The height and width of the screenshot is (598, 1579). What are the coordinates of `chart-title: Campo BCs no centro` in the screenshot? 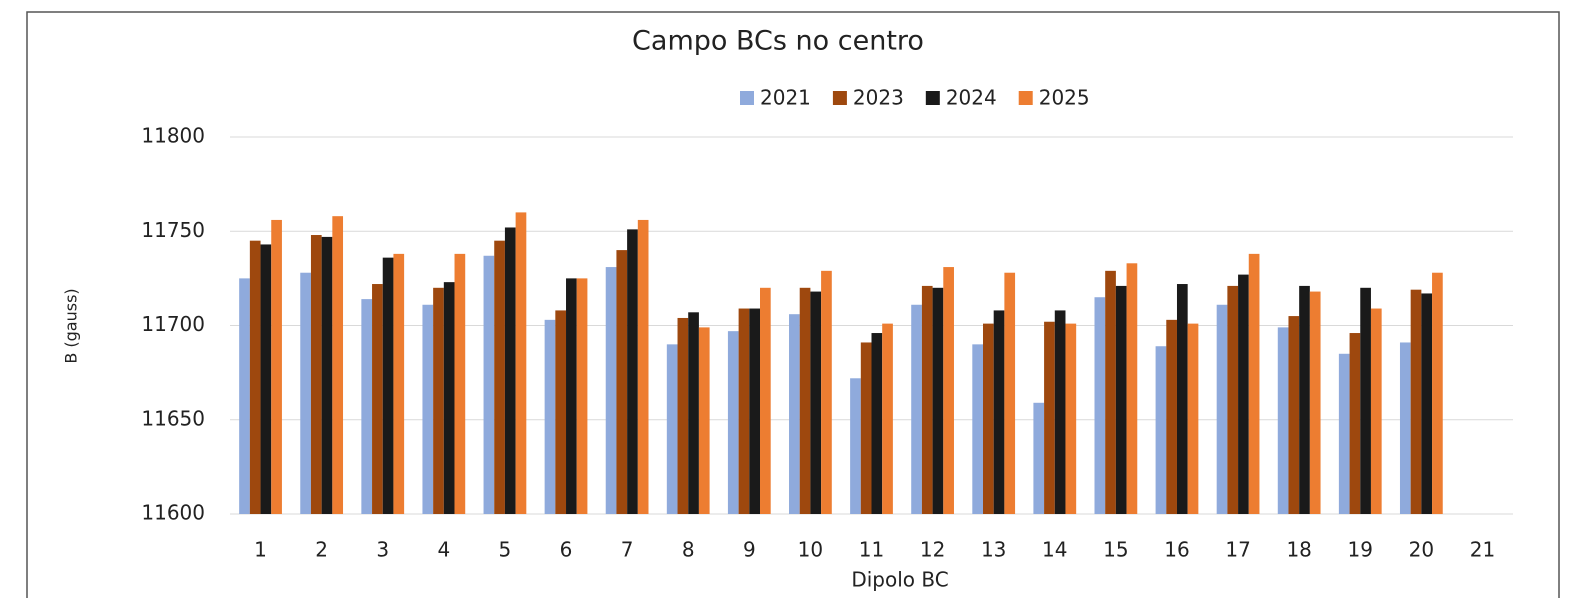 It's located at (778, 41).